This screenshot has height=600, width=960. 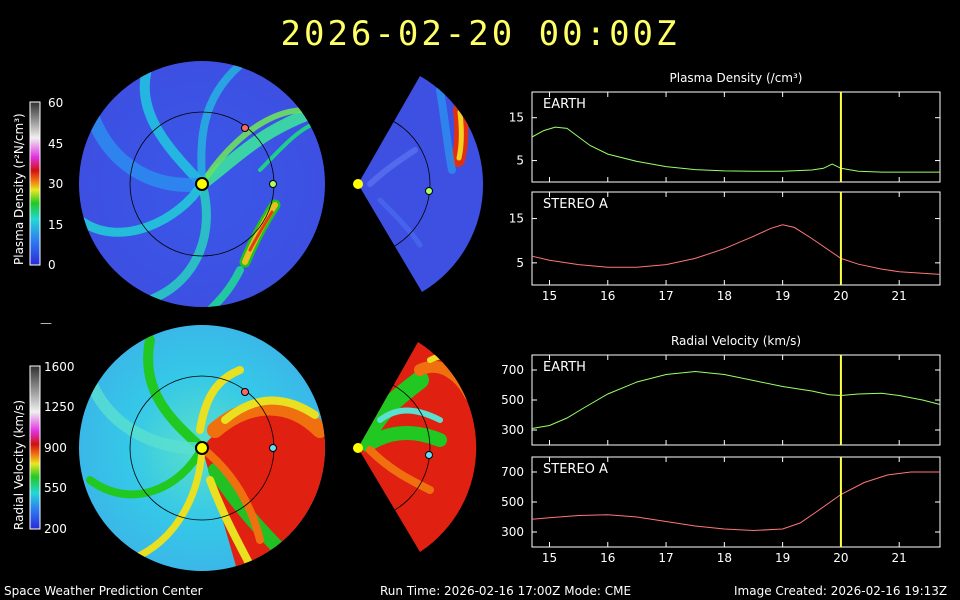 What do you see at coordinates (56, 184) in the screenshot?
I see `density-tick: 30` at bounding box center [56, 184].